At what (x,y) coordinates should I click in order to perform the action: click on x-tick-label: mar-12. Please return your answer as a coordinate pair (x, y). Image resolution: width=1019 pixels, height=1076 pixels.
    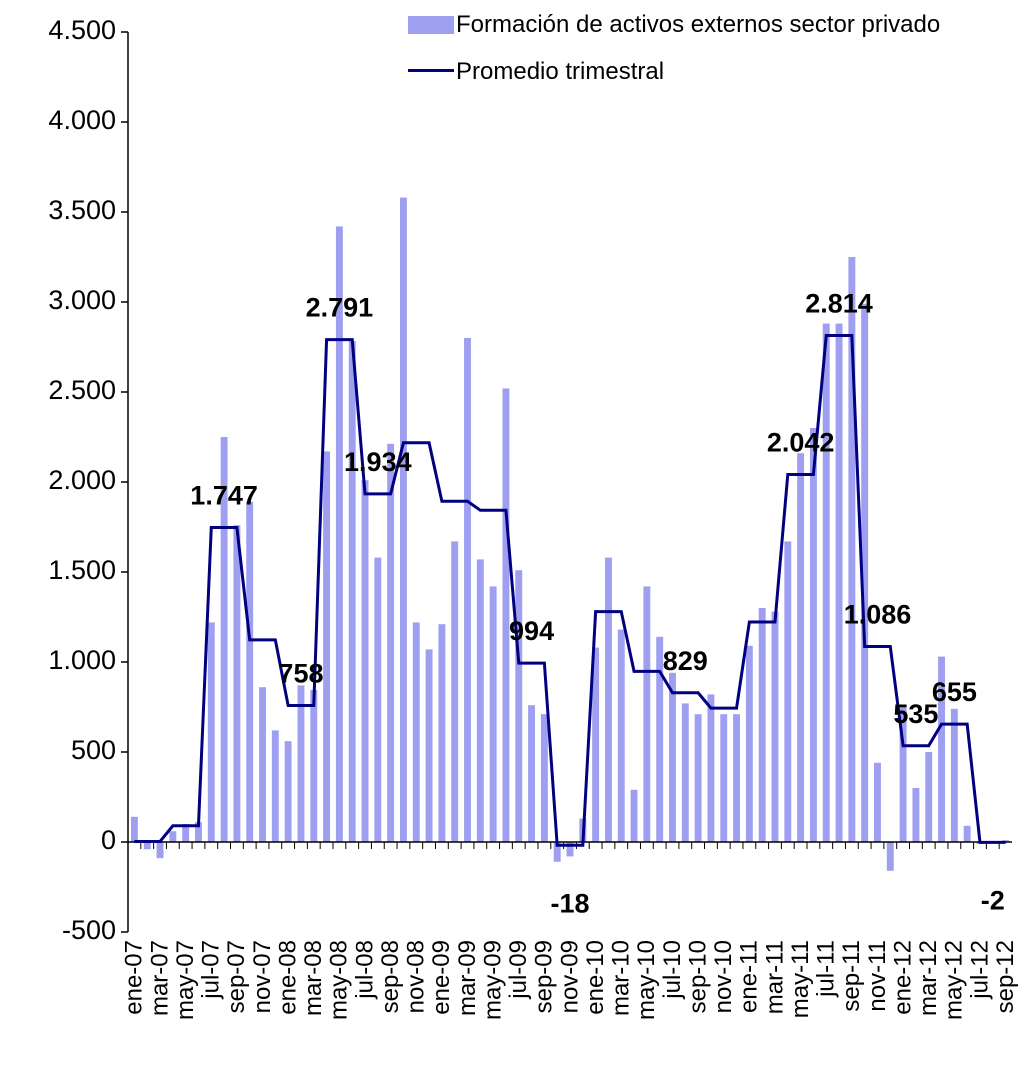
    Looking at the image, I should click on (928, 978).